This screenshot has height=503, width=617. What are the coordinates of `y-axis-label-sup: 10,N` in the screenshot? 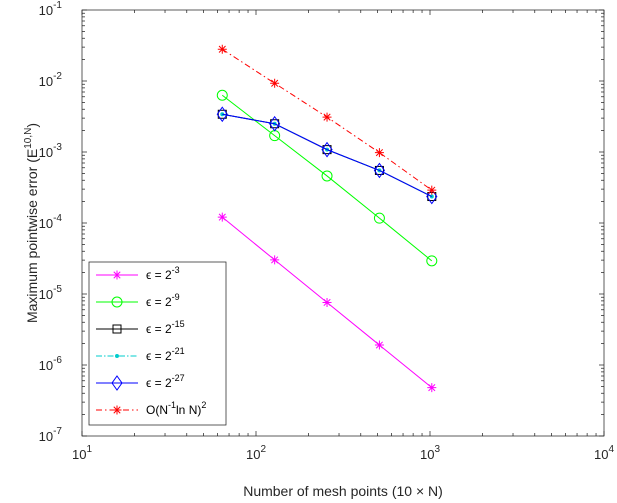 It's located at (28, 138).